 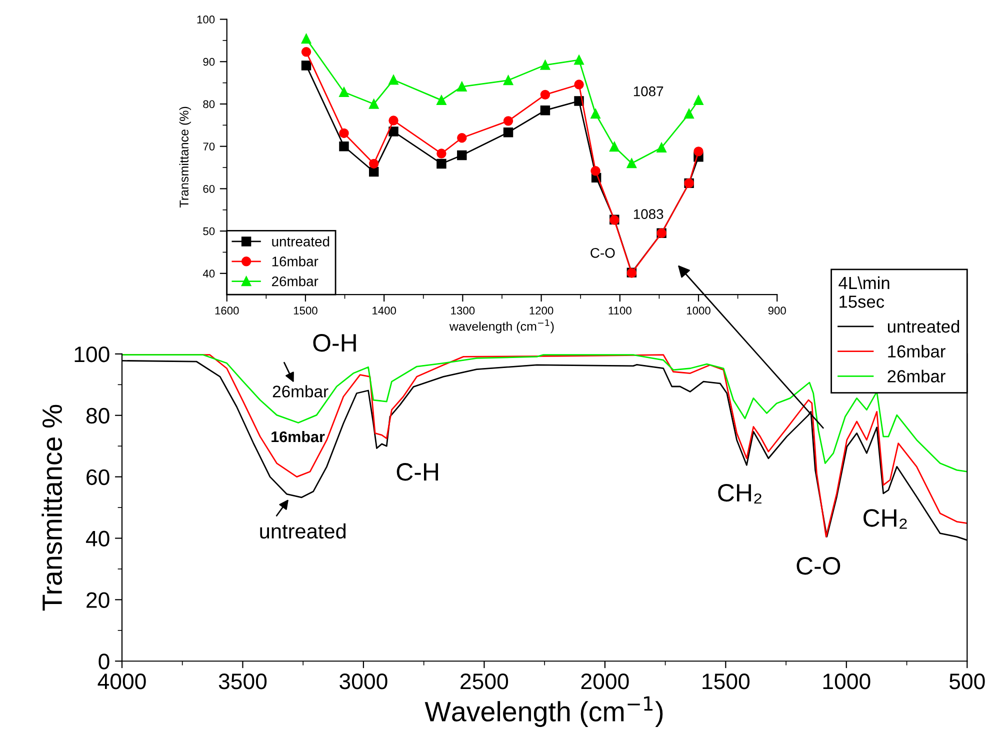 What do you see at coordinates (384, 310) in the screenshot?
I see `x-tick-label: 1400` at bounding box center [384, 310].